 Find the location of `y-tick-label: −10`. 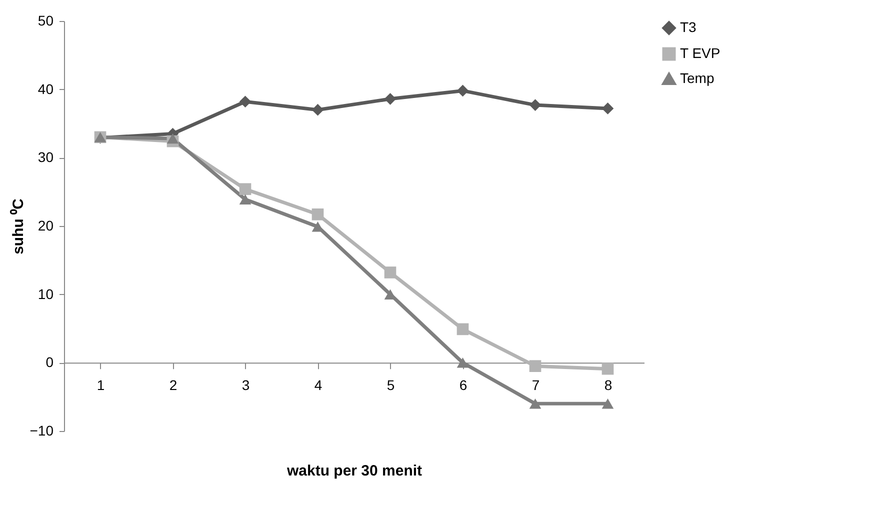

y-tick-label: −10 is located at coordinates (42, 430).